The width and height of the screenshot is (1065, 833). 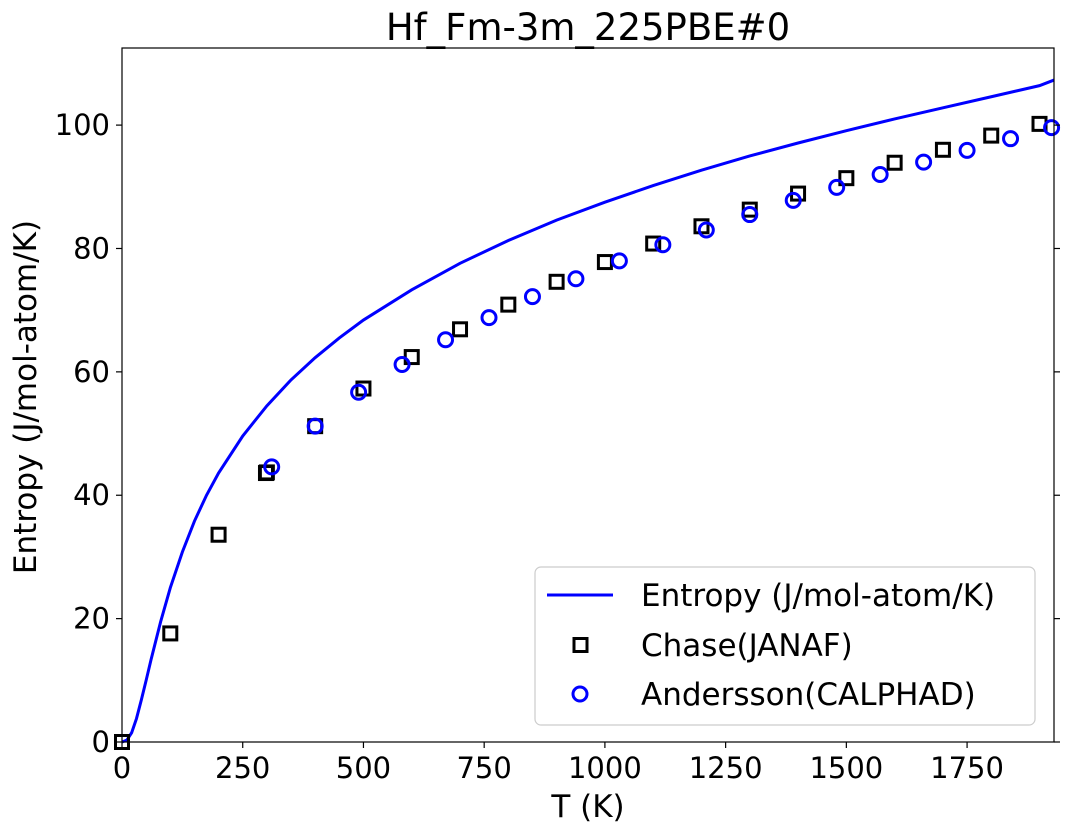 I want to click on legend-label: Chase(JANAF), so click(x=747, y=646).